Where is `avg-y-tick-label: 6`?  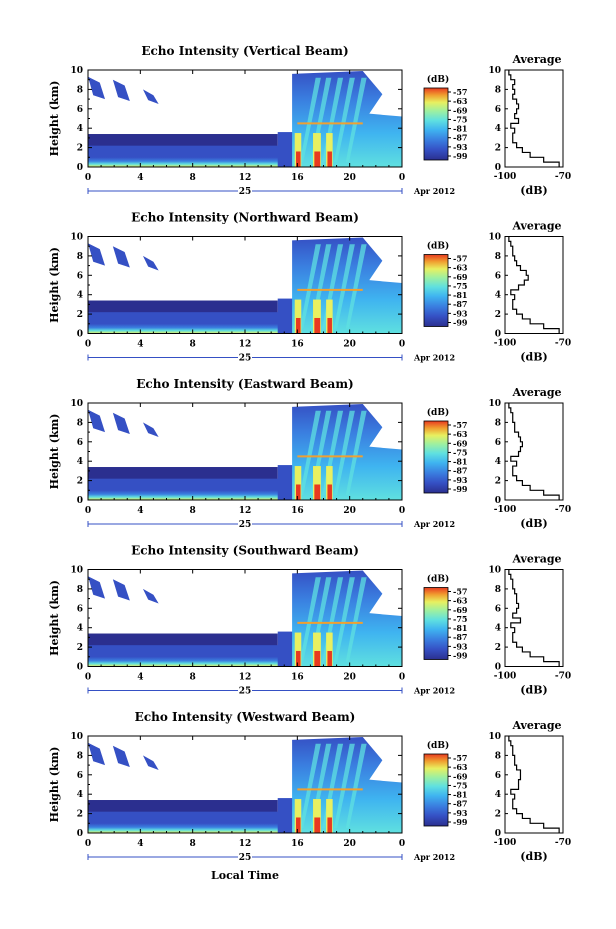
avg-y-tick-label: 6 is located at coordinates (498, 443).